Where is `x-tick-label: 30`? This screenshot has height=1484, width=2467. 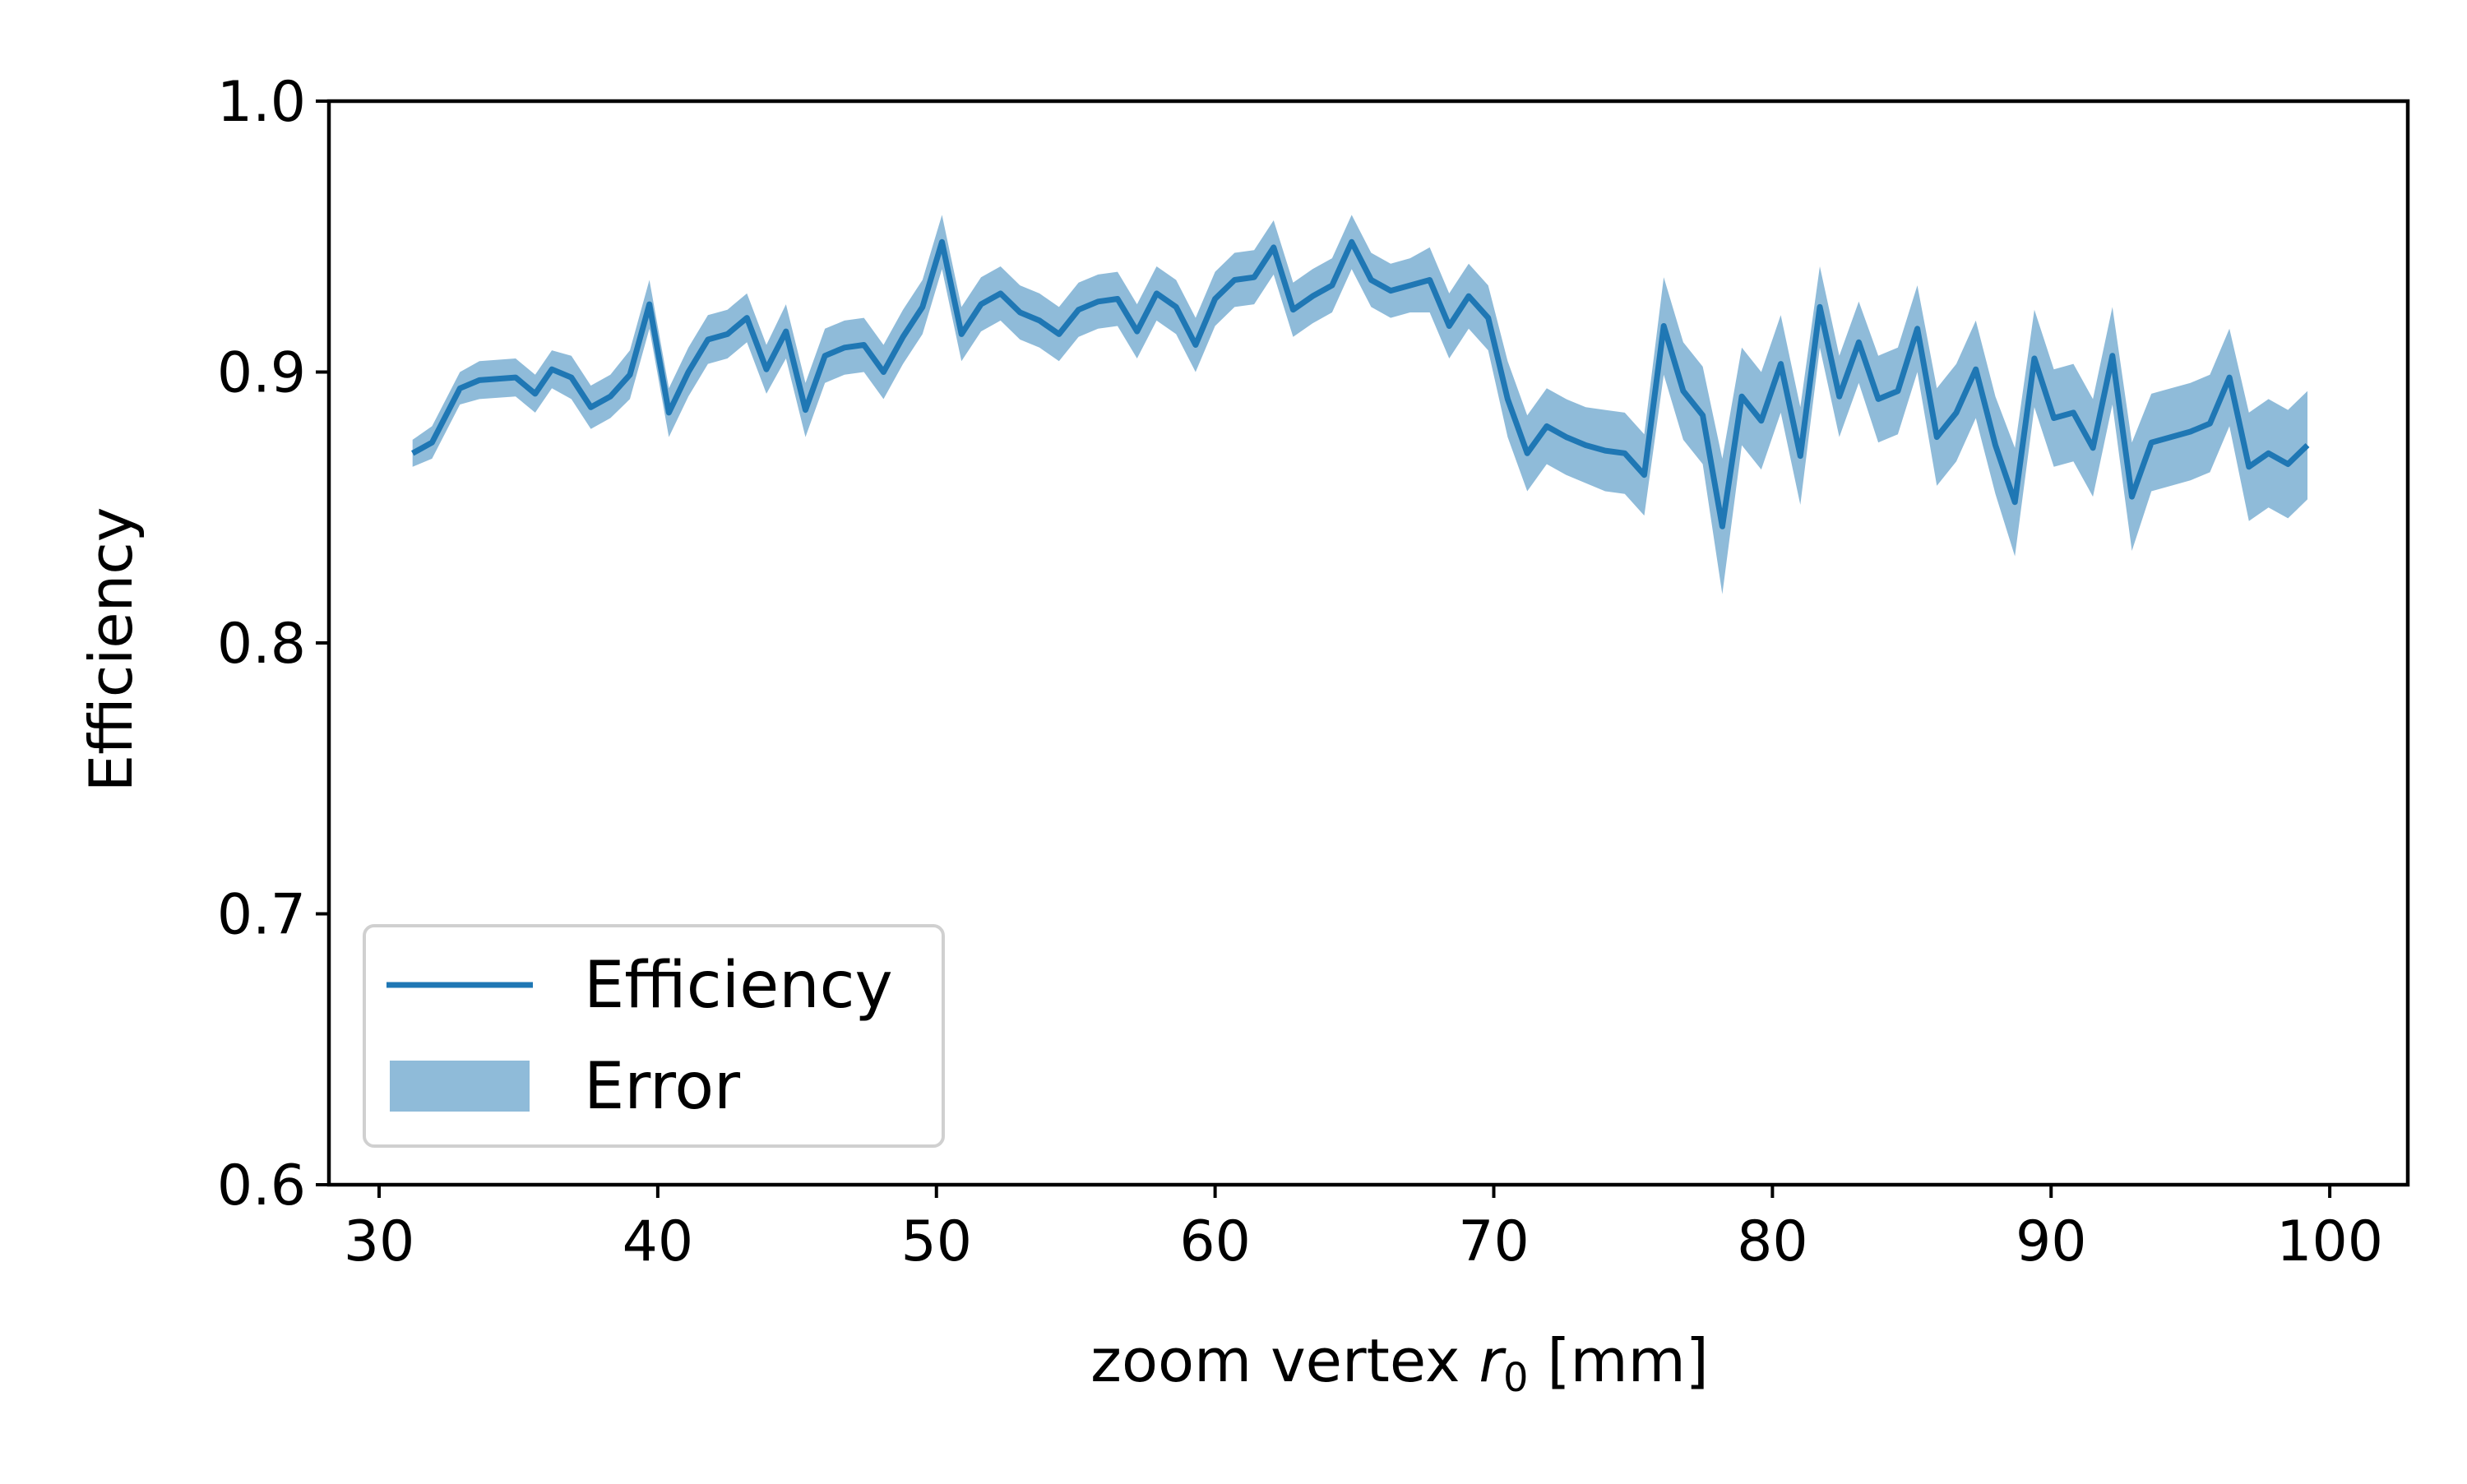 x-tick-label: 30 is located at coordinates (379, 1242).